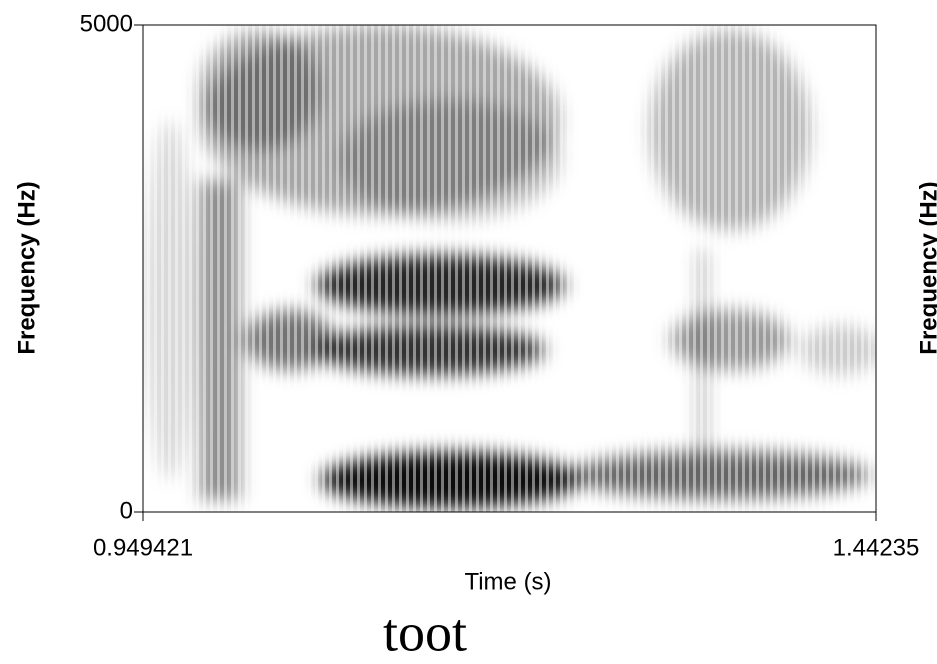 This screenshot has height=664, width=937. What do you see at coordinates (106, 23) in the screenshot?
I see `y-tick-label: 5000` at bounding box center [106, 23].